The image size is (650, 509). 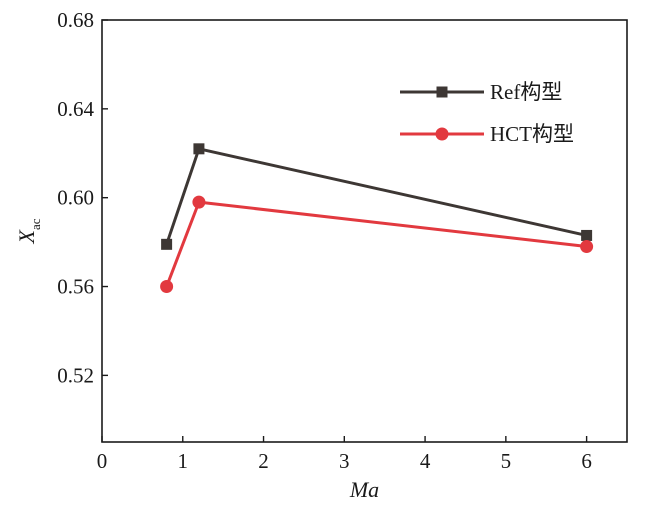 What do you see at coordinates (506, 461) in the screenshot?
I see `x-tick-label: 5` at bounding box center [506, 461].